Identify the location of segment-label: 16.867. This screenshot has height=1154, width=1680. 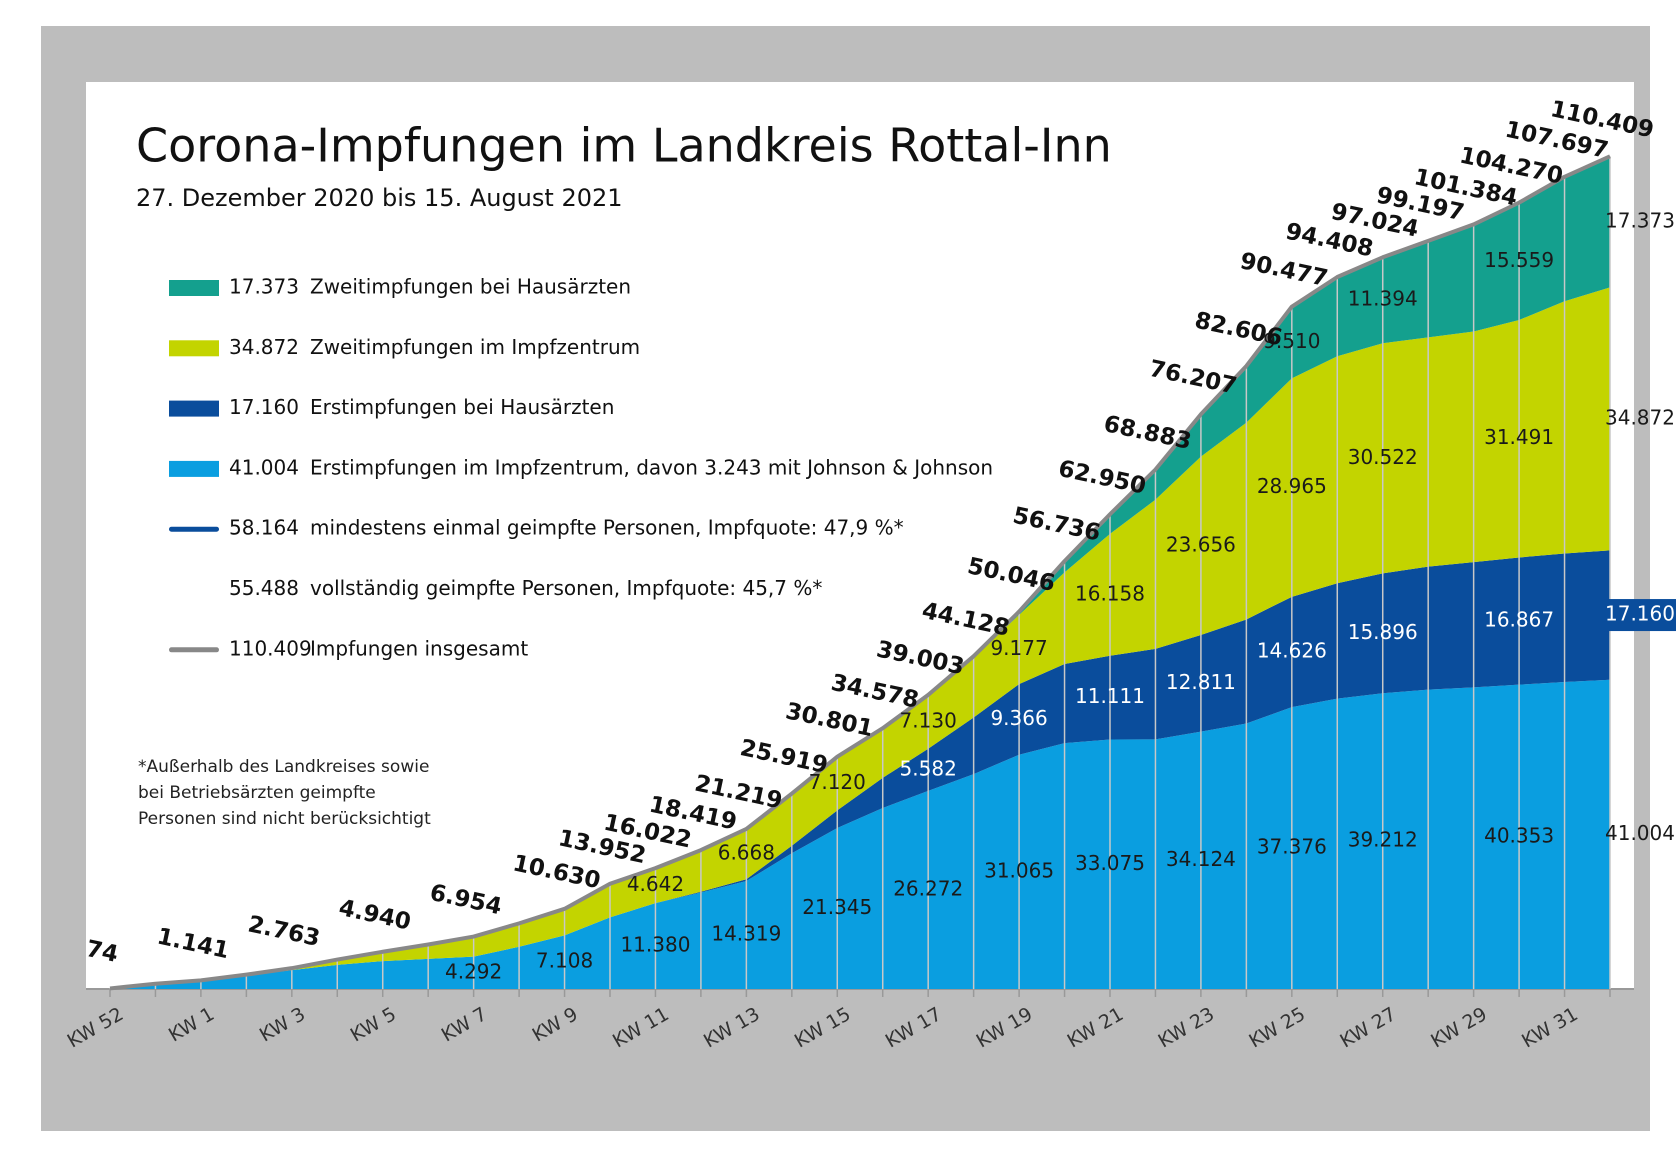
(1519, 620).